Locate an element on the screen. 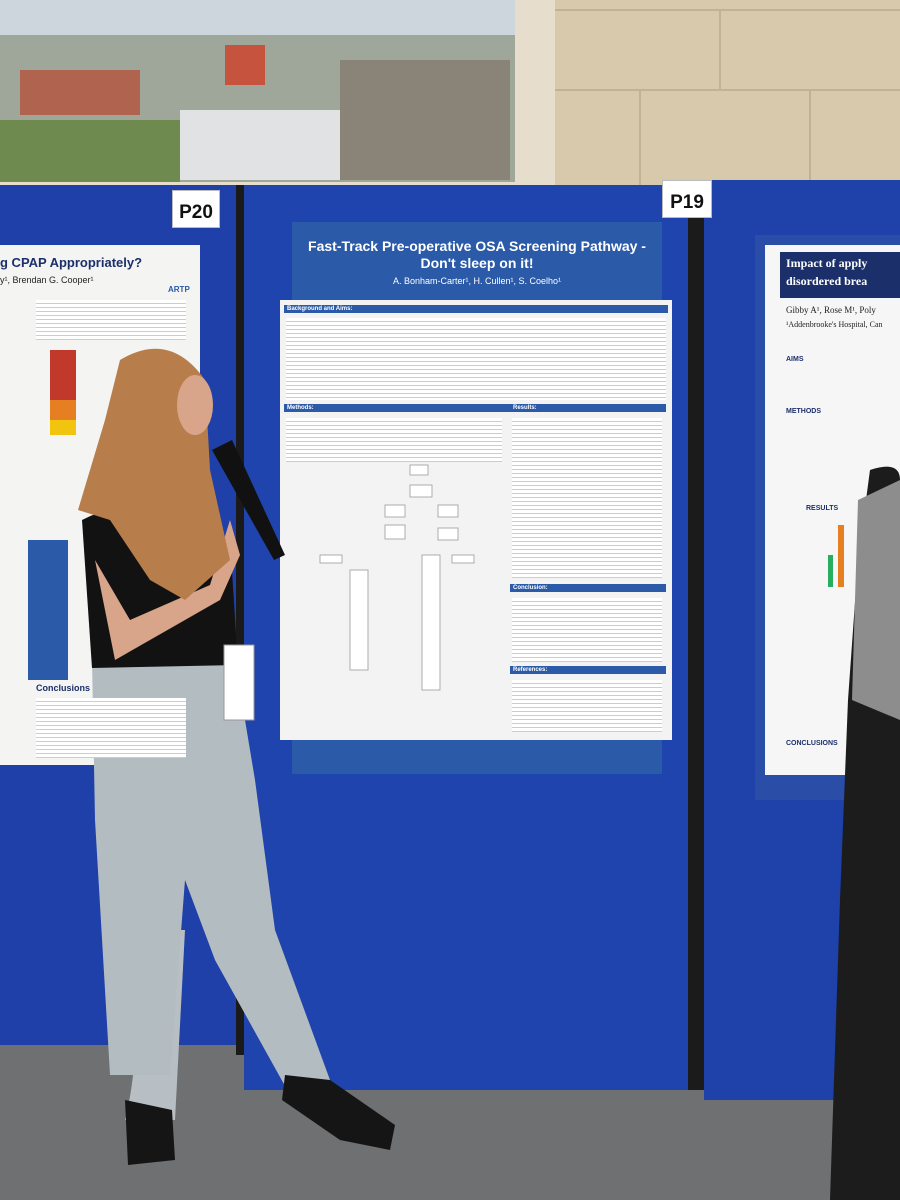 The image size is (900, 1200). stone-wall is located at coordinates (727, 92).